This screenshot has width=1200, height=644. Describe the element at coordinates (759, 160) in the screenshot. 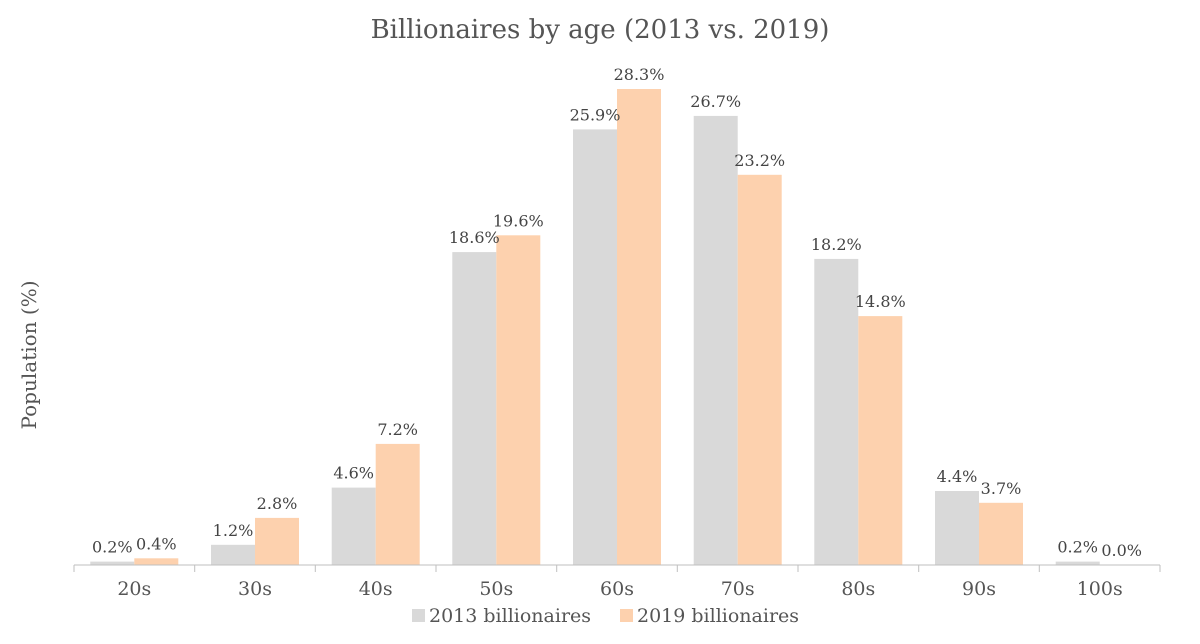

I see `data-label-s2019-70s: 23.2%` at that location.